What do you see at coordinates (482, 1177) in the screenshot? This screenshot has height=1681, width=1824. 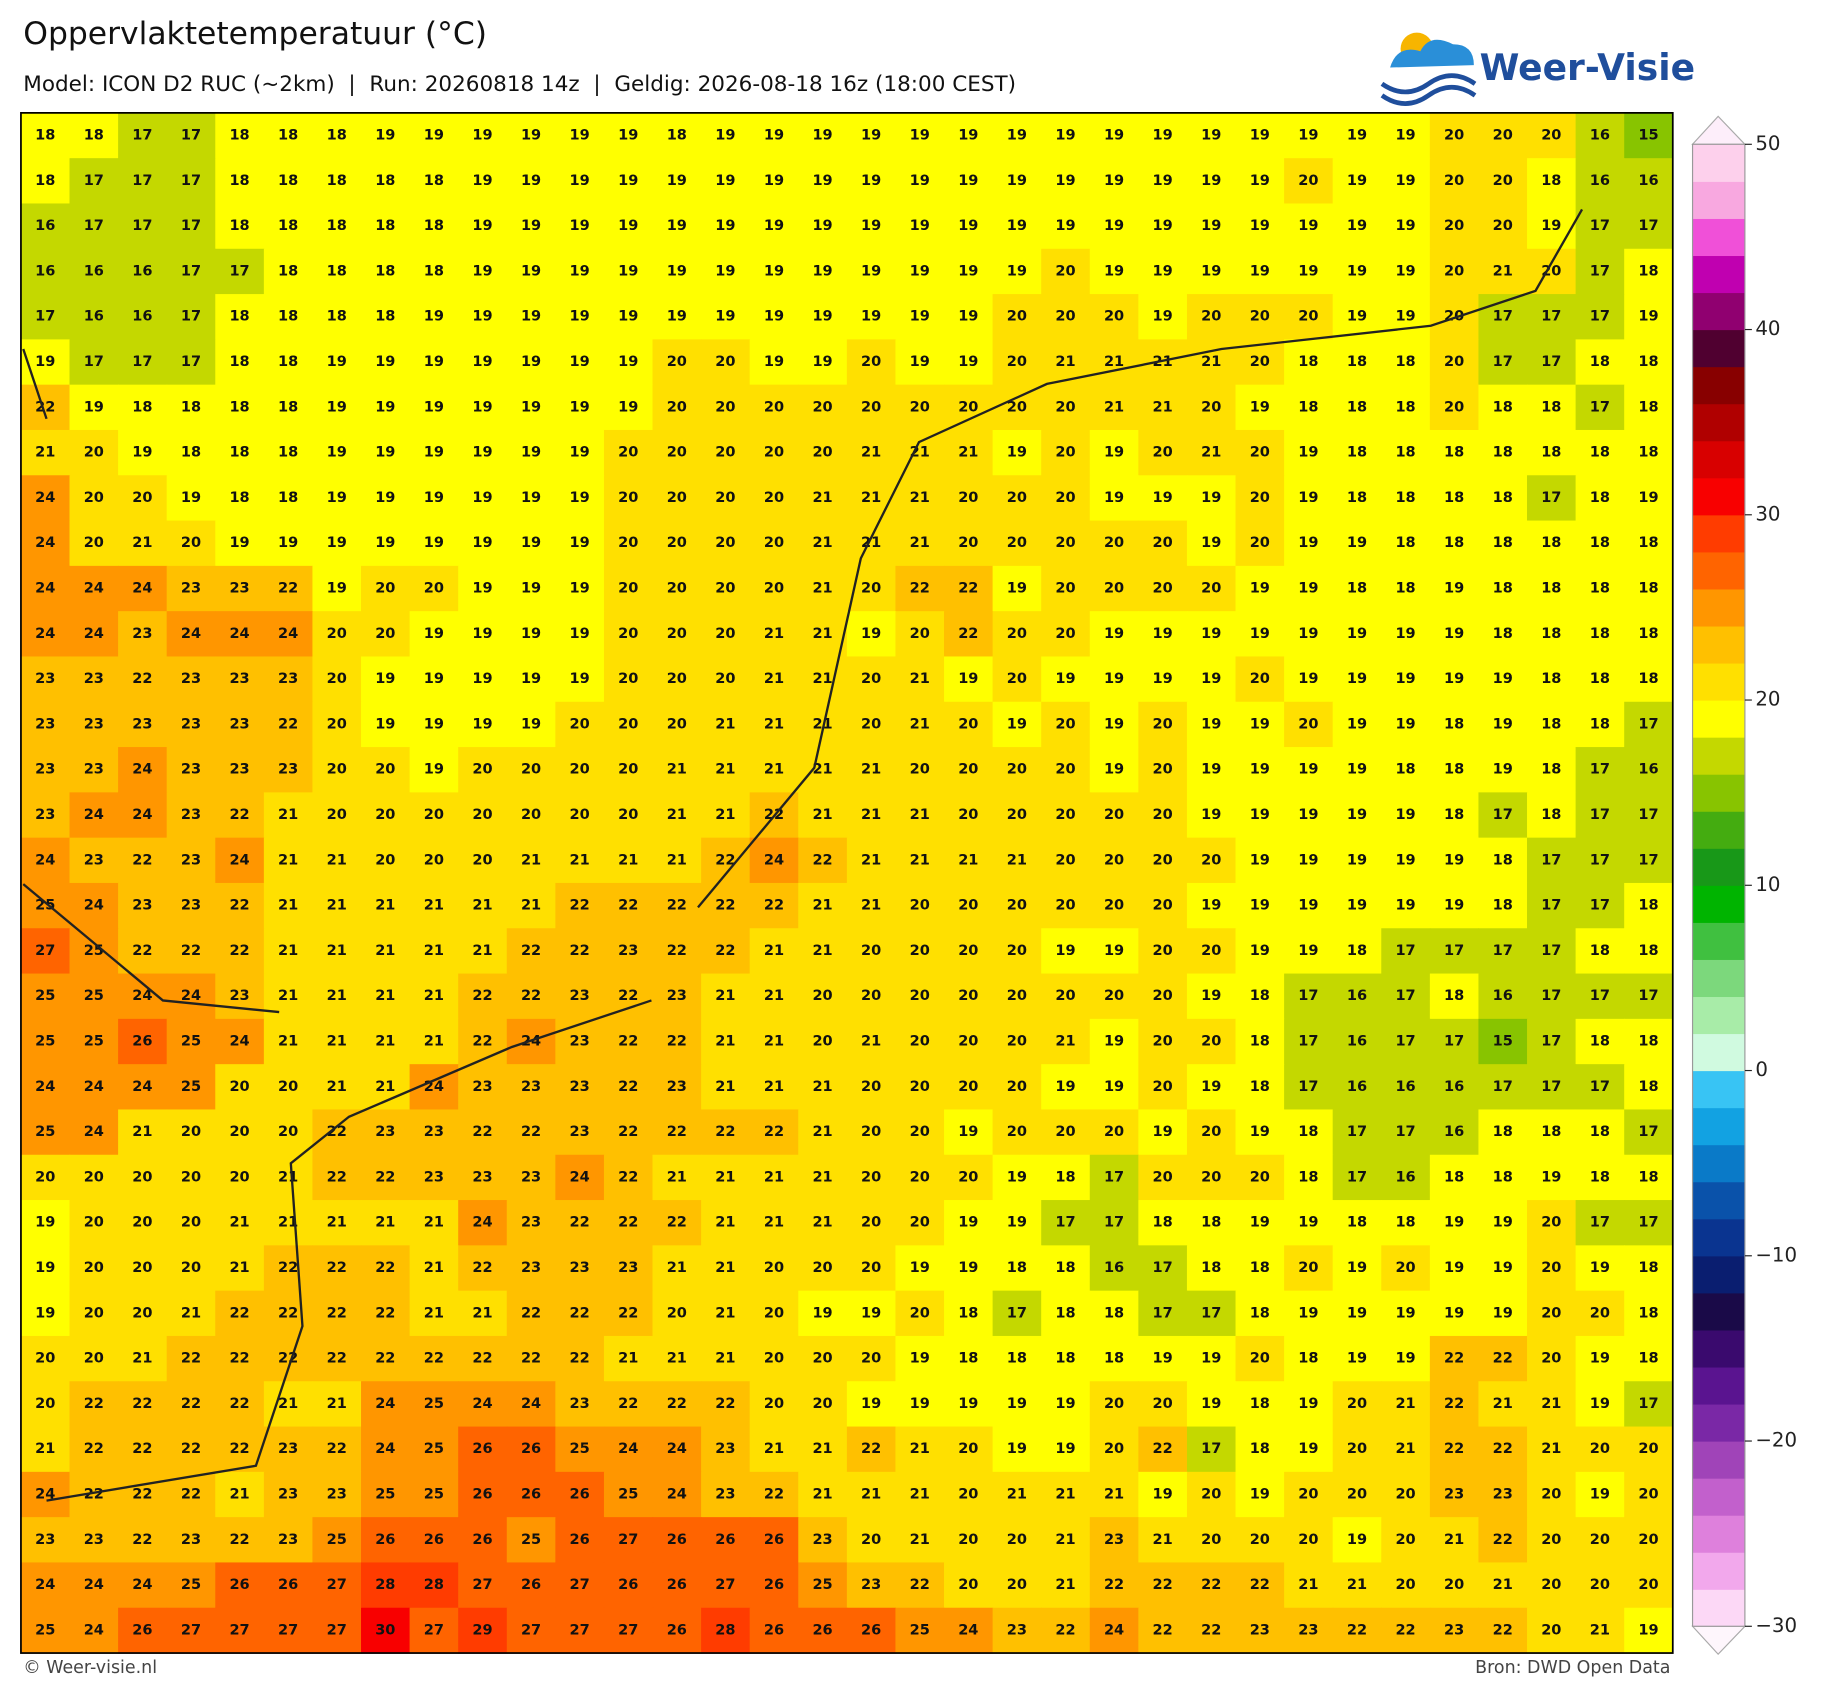 I see `temperature-label: 23` at bounding box center [482, 1177].